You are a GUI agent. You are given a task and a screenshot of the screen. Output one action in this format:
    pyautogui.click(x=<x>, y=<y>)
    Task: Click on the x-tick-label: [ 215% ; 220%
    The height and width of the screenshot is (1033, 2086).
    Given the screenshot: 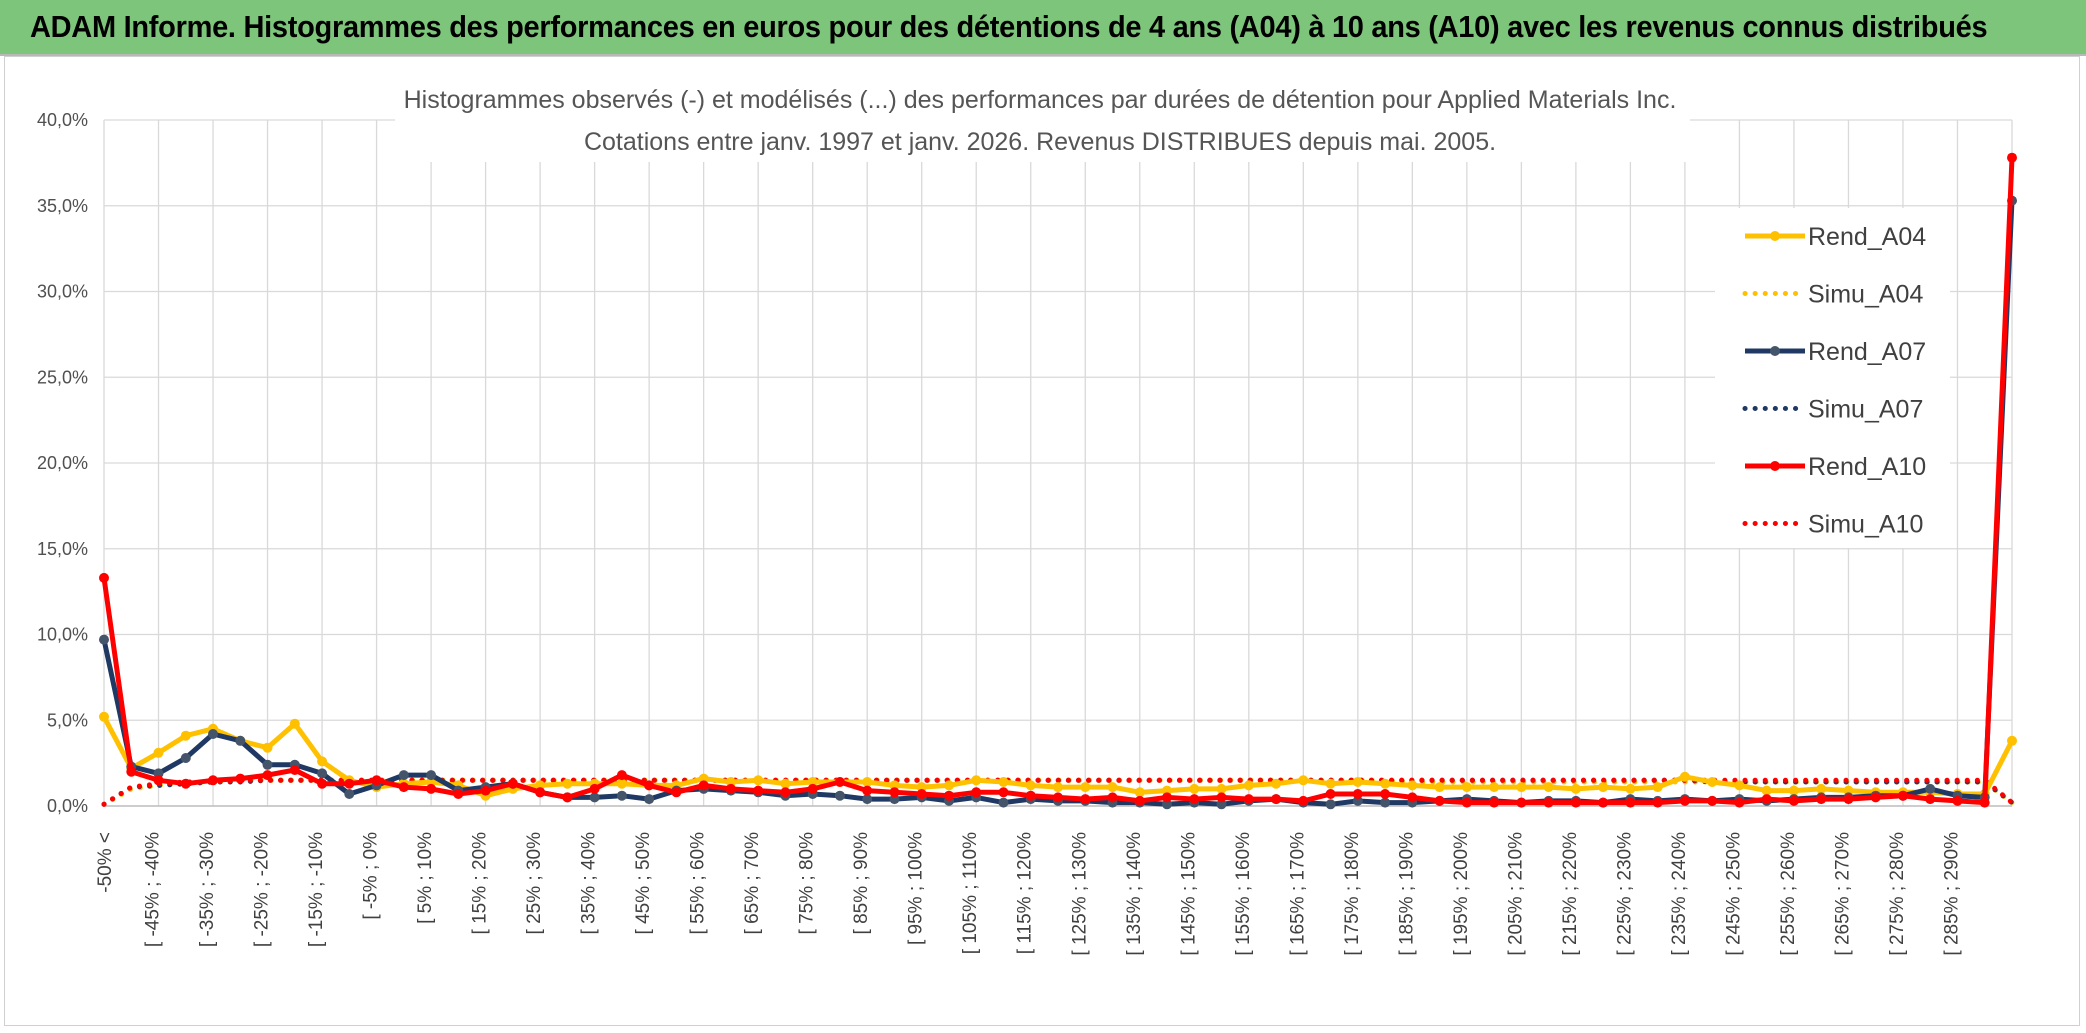 What is the action you would take?
    pyautogui.click(x=1570, y=894)
    